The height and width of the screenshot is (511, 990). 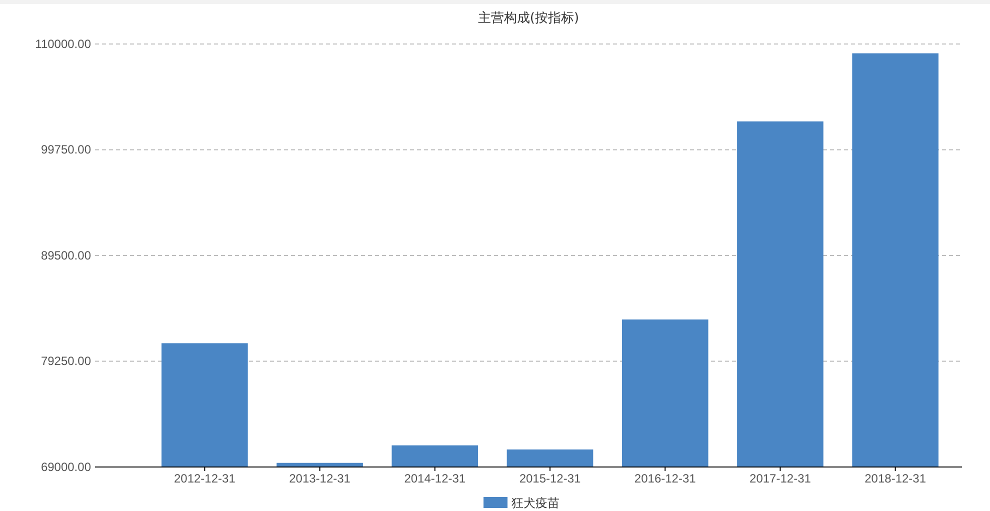 What do you see at coordinates (529, 18) in the screenshot?
I see `chart-title: 主营构成(按指标)` at bounding box center [529, 18].